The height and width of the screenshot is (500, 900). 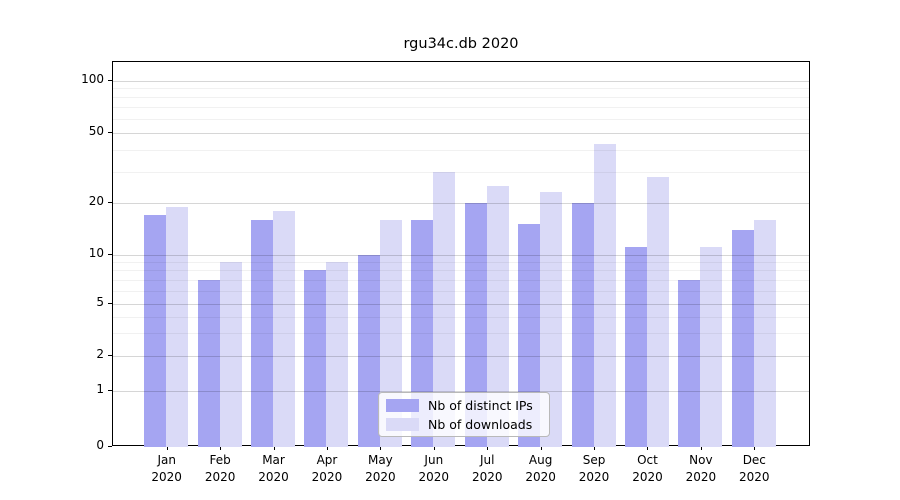 What do you see at coordinates (100, 302) in the screenshot?
I see `y-tick-label: 5` at bounding box center [100, 302].